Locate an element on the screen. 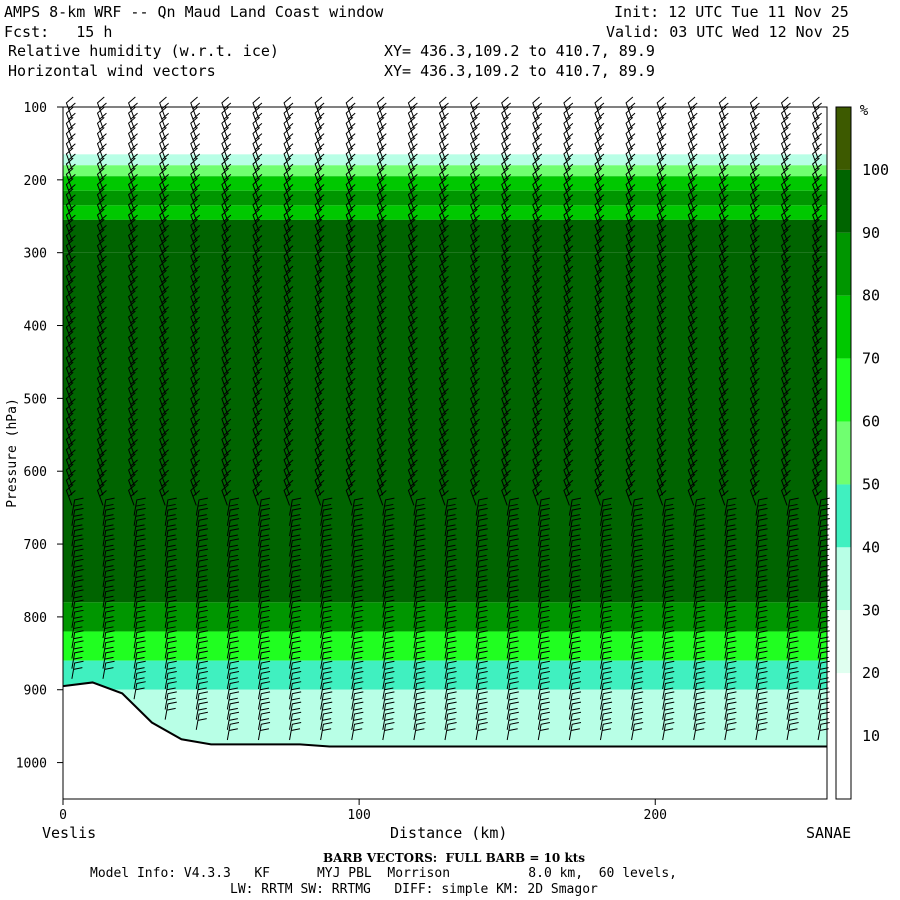  colorbar-unit: % is located at coordinates (864, 111).